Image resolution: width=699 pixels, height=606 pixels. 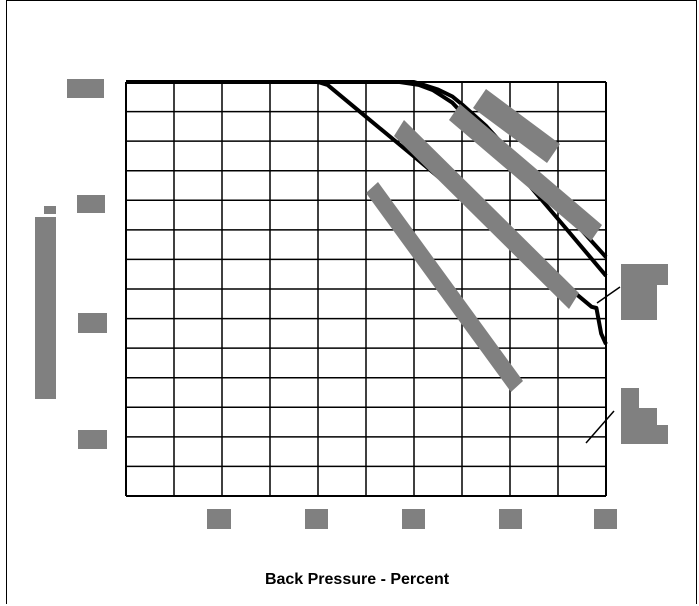 I want to click on callout-lower-redaction-c, so click(x=644, y=434).